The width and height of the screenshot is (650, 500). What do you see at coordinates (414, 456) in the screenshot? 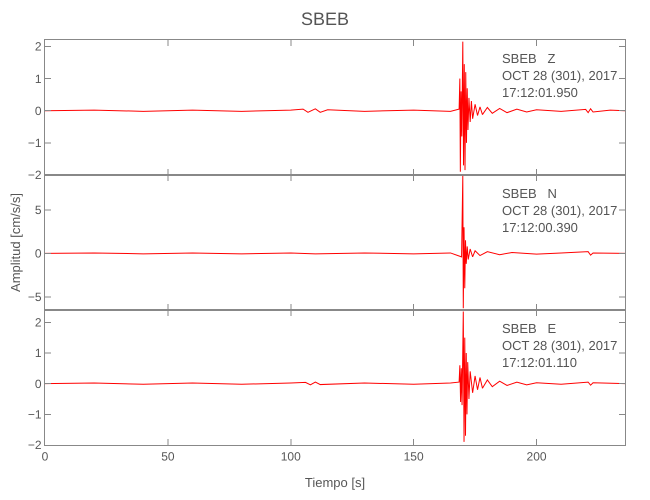
I see `x-tick-label: 150` at bounding box center [414, 456].